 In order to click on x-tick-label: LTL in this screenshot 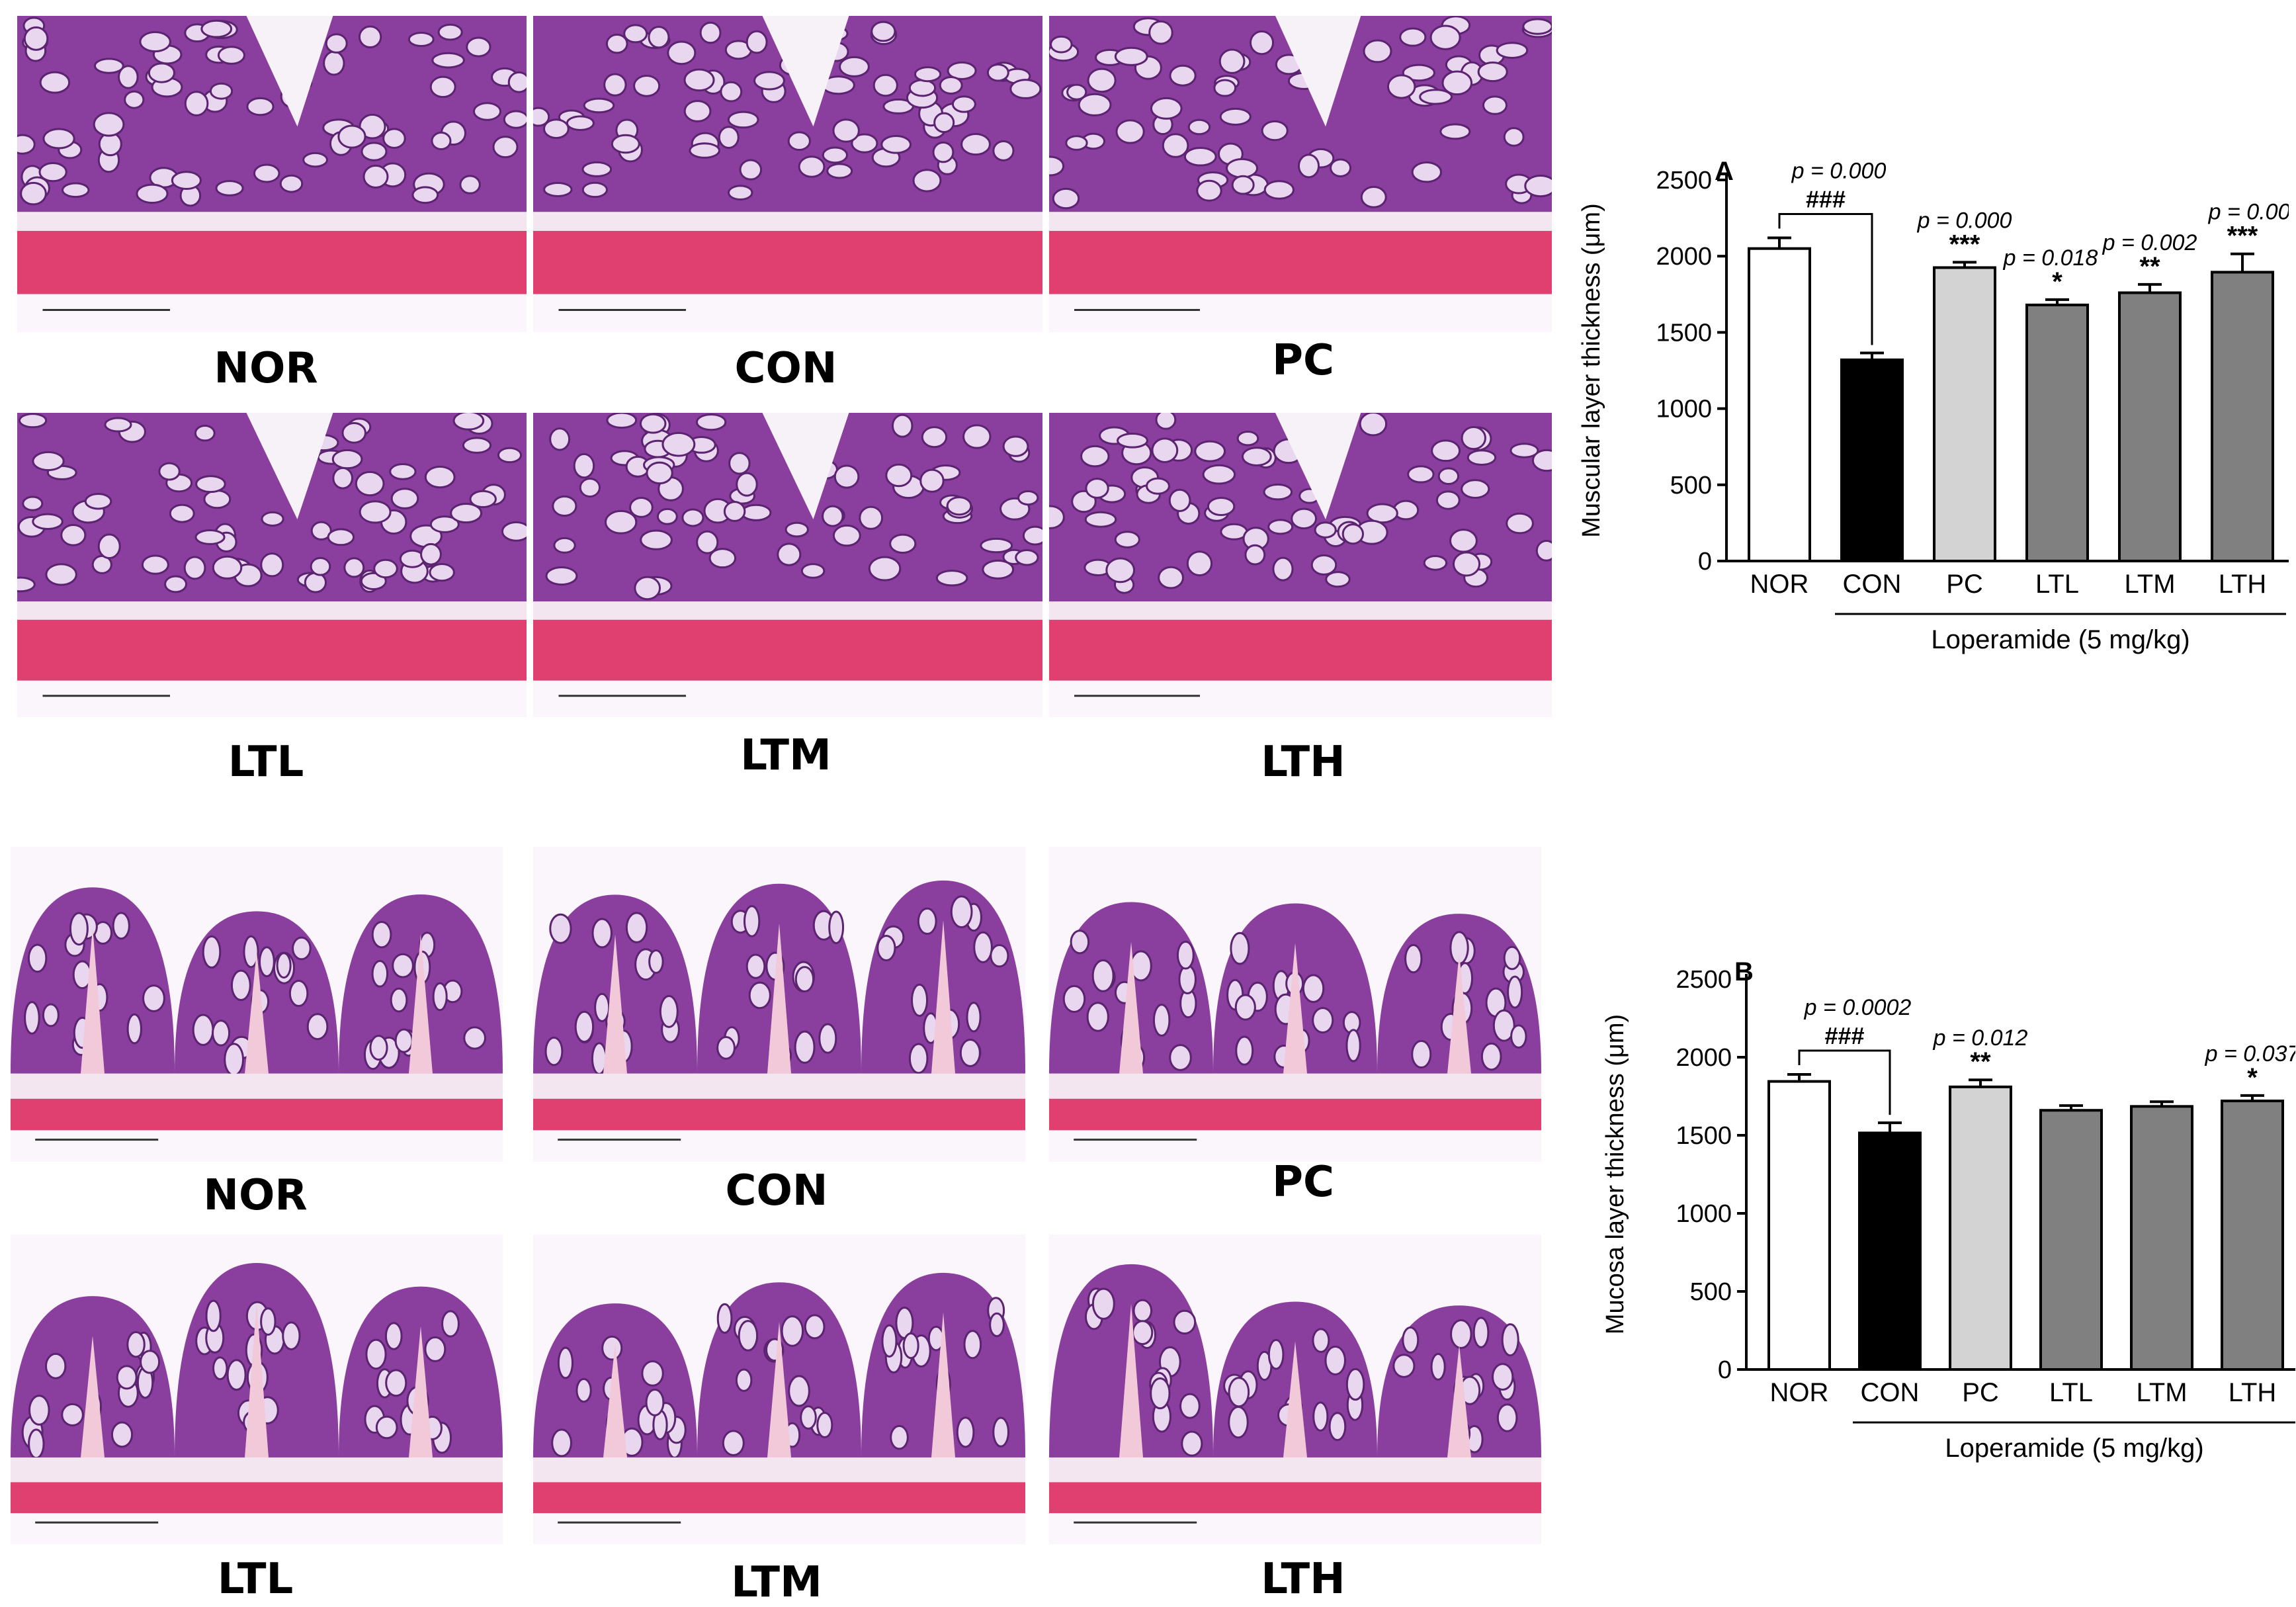, I will do `click(2057, 584)`.